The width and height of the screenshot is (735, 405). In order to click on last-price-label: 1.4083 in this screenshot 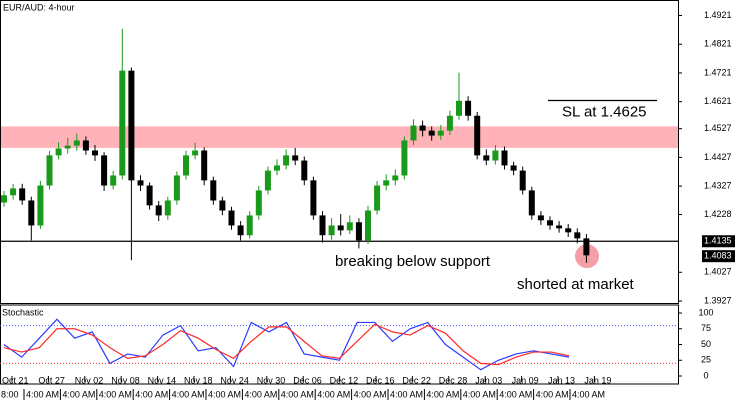, I will do `click(718, 256)`.